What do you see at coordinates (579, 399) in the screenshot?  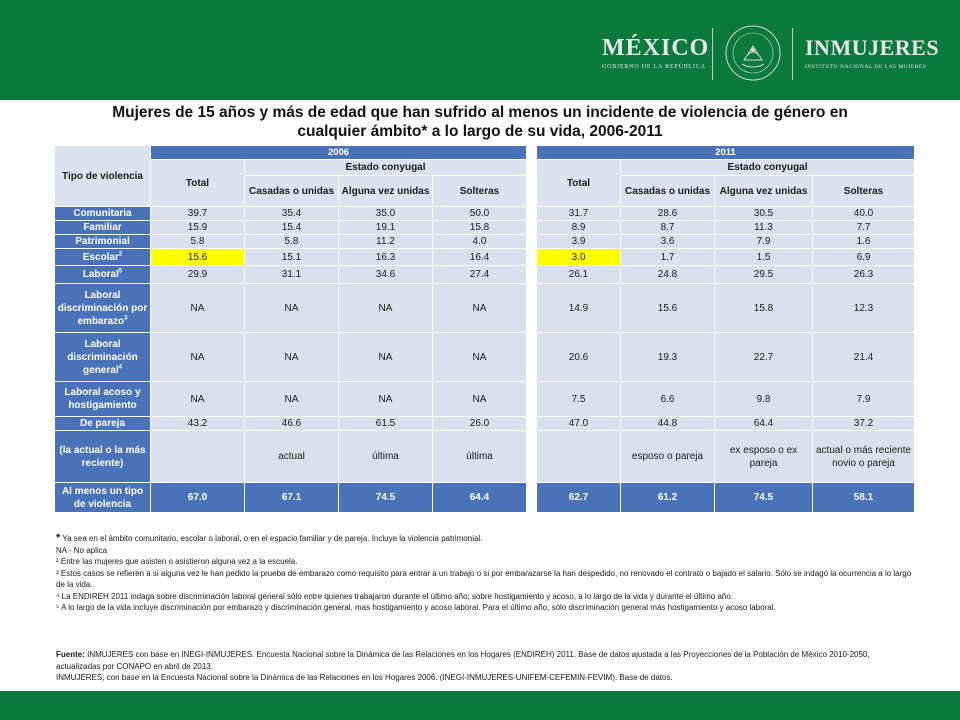 I see `table-cell-2011: 7.5` at bounding box center [579, 399].